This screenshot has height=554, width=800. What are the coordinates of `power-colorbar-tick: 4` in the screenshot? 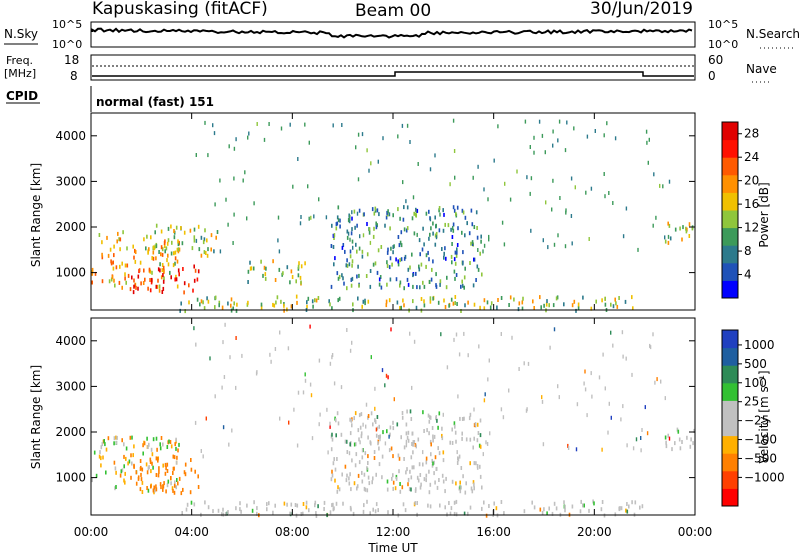 It's located at (748, 275).